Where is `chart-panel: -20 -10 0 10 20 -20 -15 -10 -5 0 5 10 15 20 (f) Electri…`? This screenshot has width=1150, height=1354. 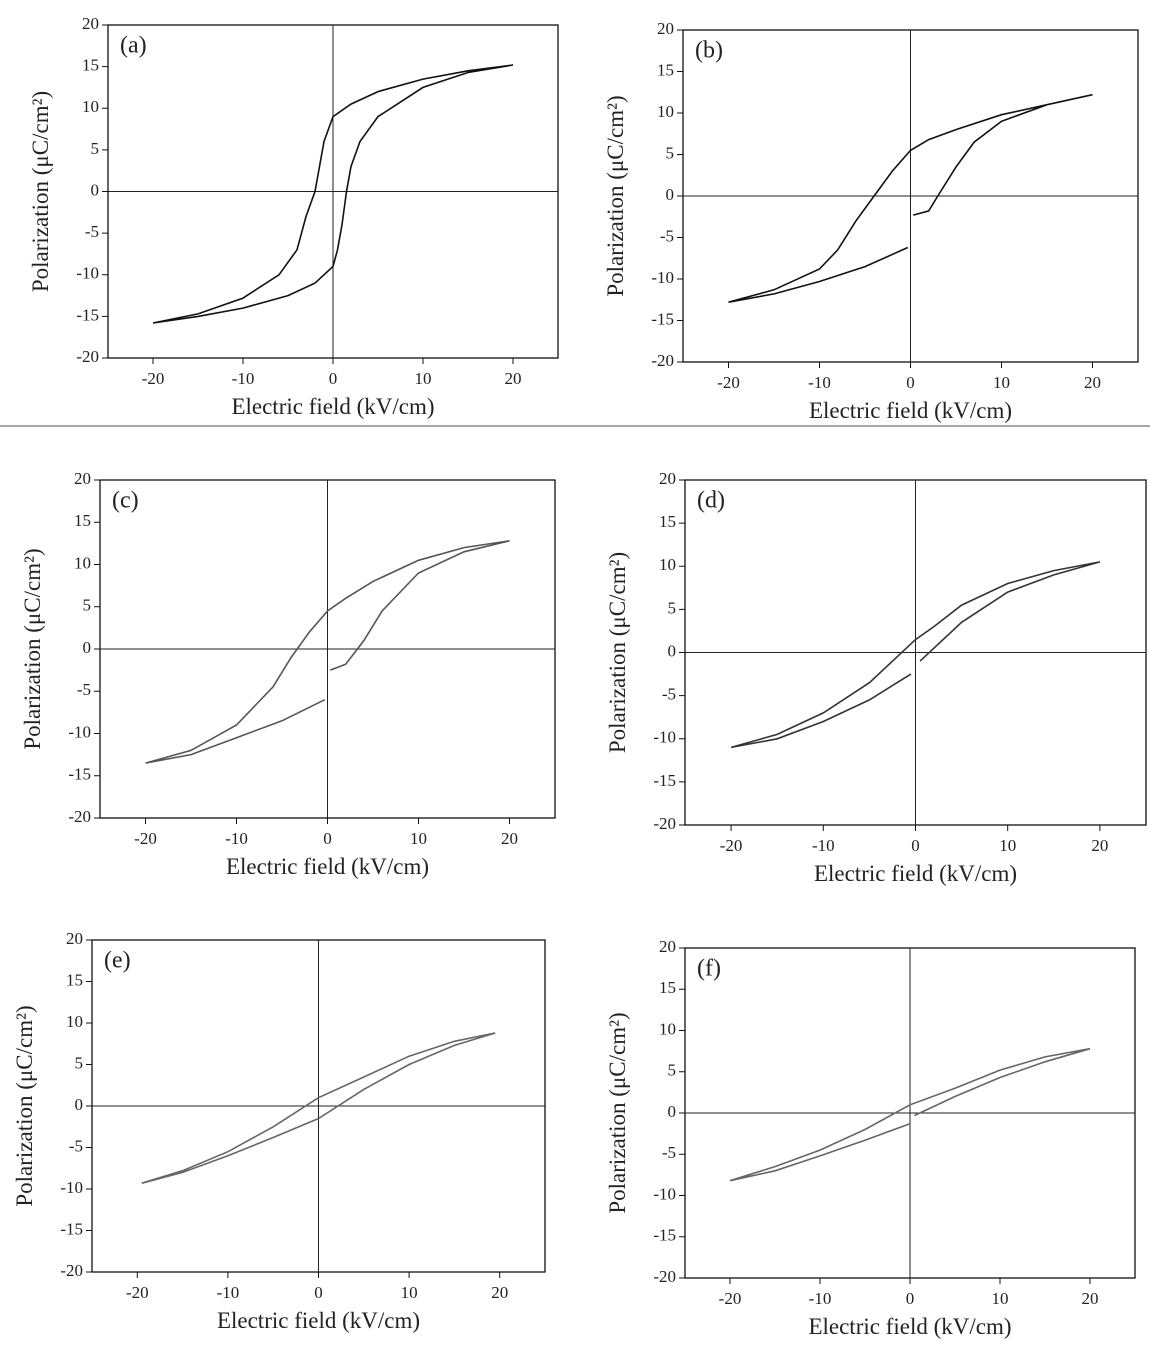 chart-panel: -20 -10 0 10 20 -20 -15 -10 -5 0 5 10 15 20 (f) Electri… is located at coordinates (870, 1138).